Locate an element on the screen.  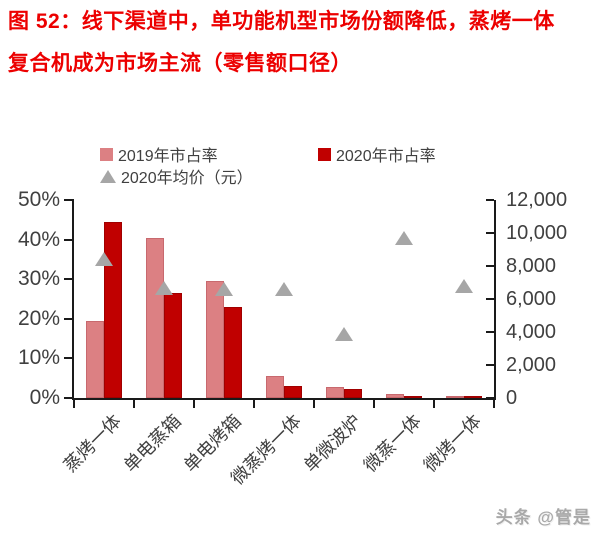
y-axis-label-left: 0% is located at coordinates (44, 397).